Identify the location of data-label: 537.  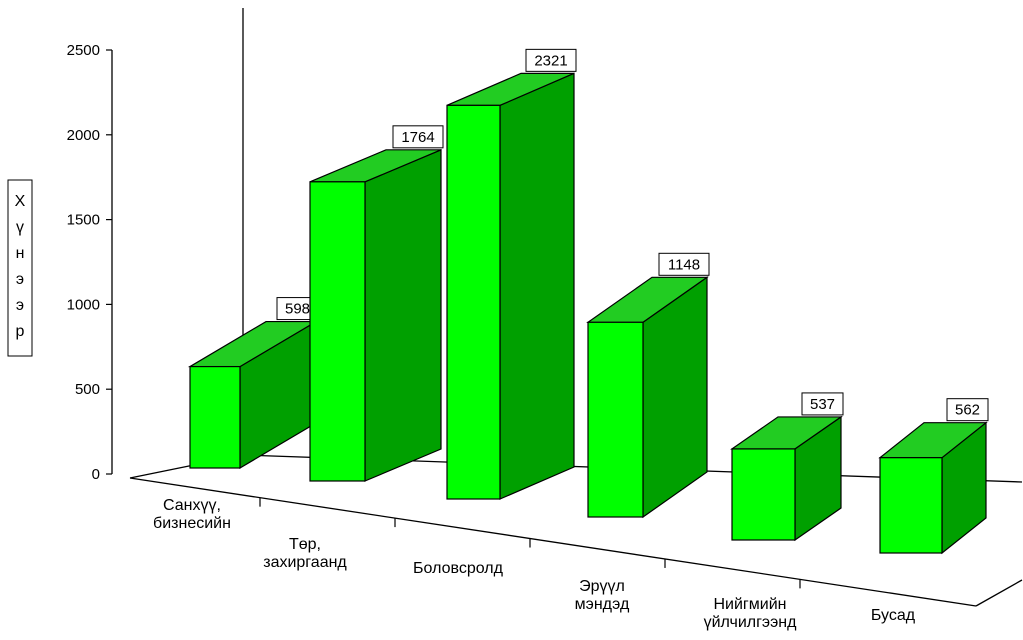
(822, 404).